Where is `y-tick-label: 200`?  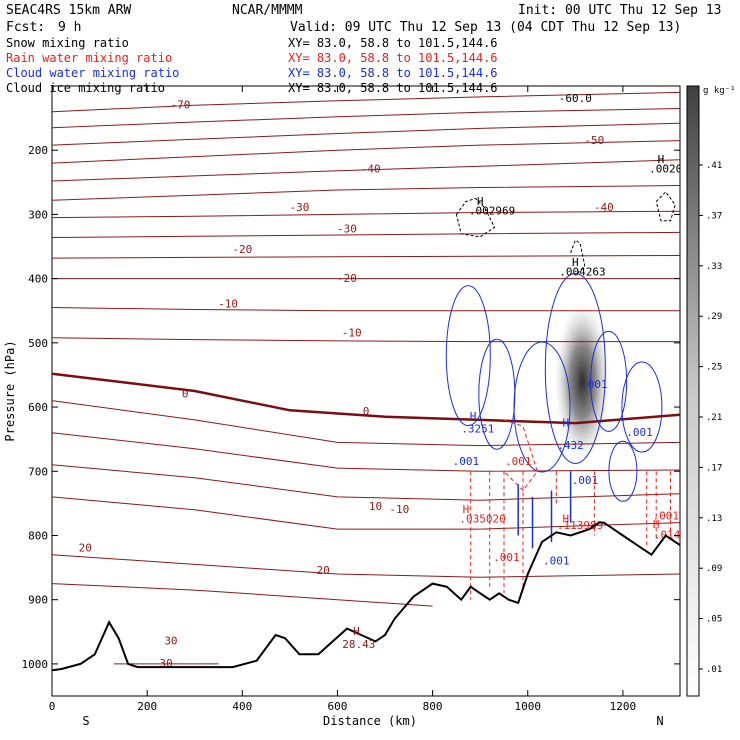 y-tick-label: 200 is located at coordinates (38, 150).